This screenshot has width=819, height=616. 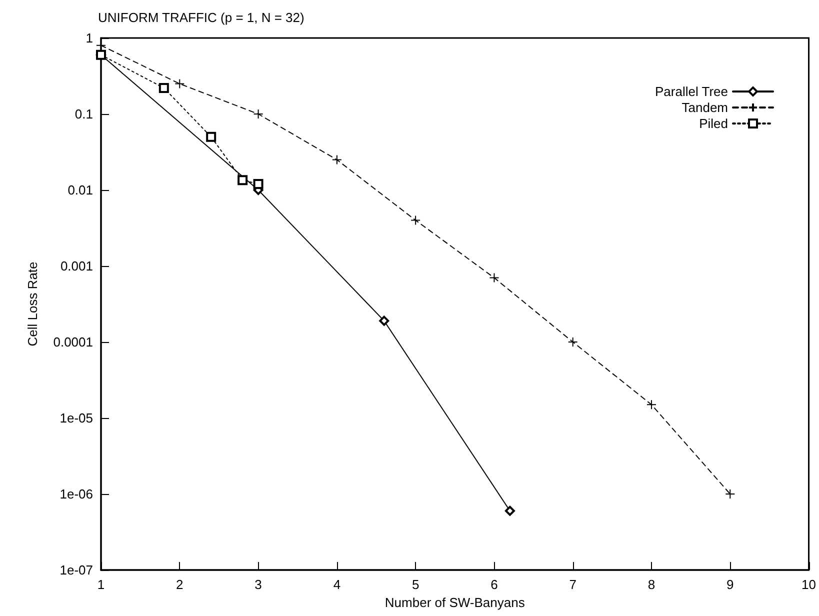 I want to click on x-tick-label: 3, so click(x=258, y=584).